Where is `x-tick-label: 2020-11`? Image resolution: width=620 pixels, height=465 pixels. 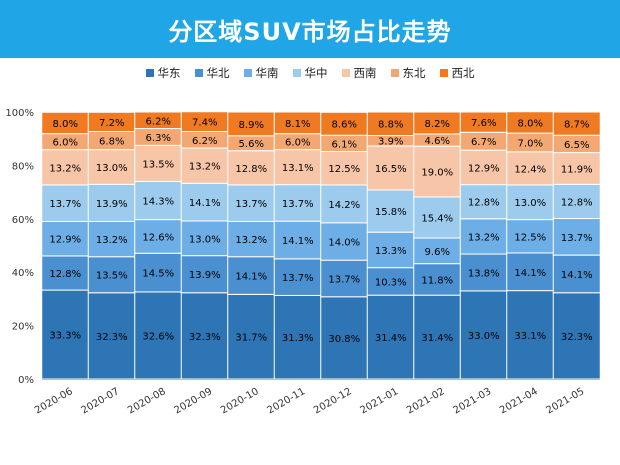
x-tick-label: 2020-11 is located at coordinates (287, 401).